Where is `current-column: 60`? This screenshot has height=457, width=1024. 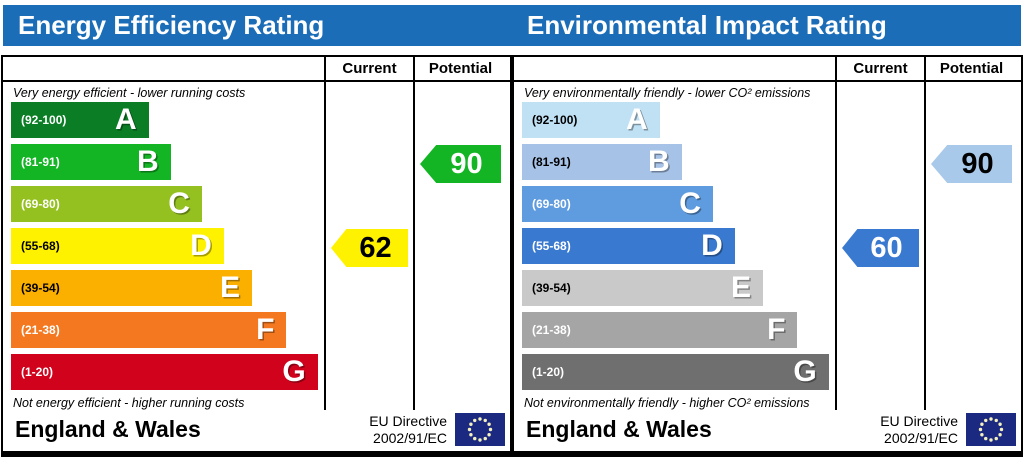 current-column: 60 is located at coordinates (881, 246).